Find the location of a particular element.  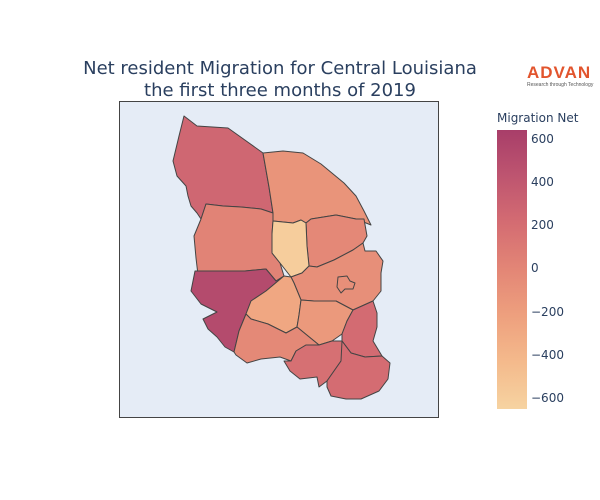

colorbar-tick-label: −200 is located at coordinates (547, 311).